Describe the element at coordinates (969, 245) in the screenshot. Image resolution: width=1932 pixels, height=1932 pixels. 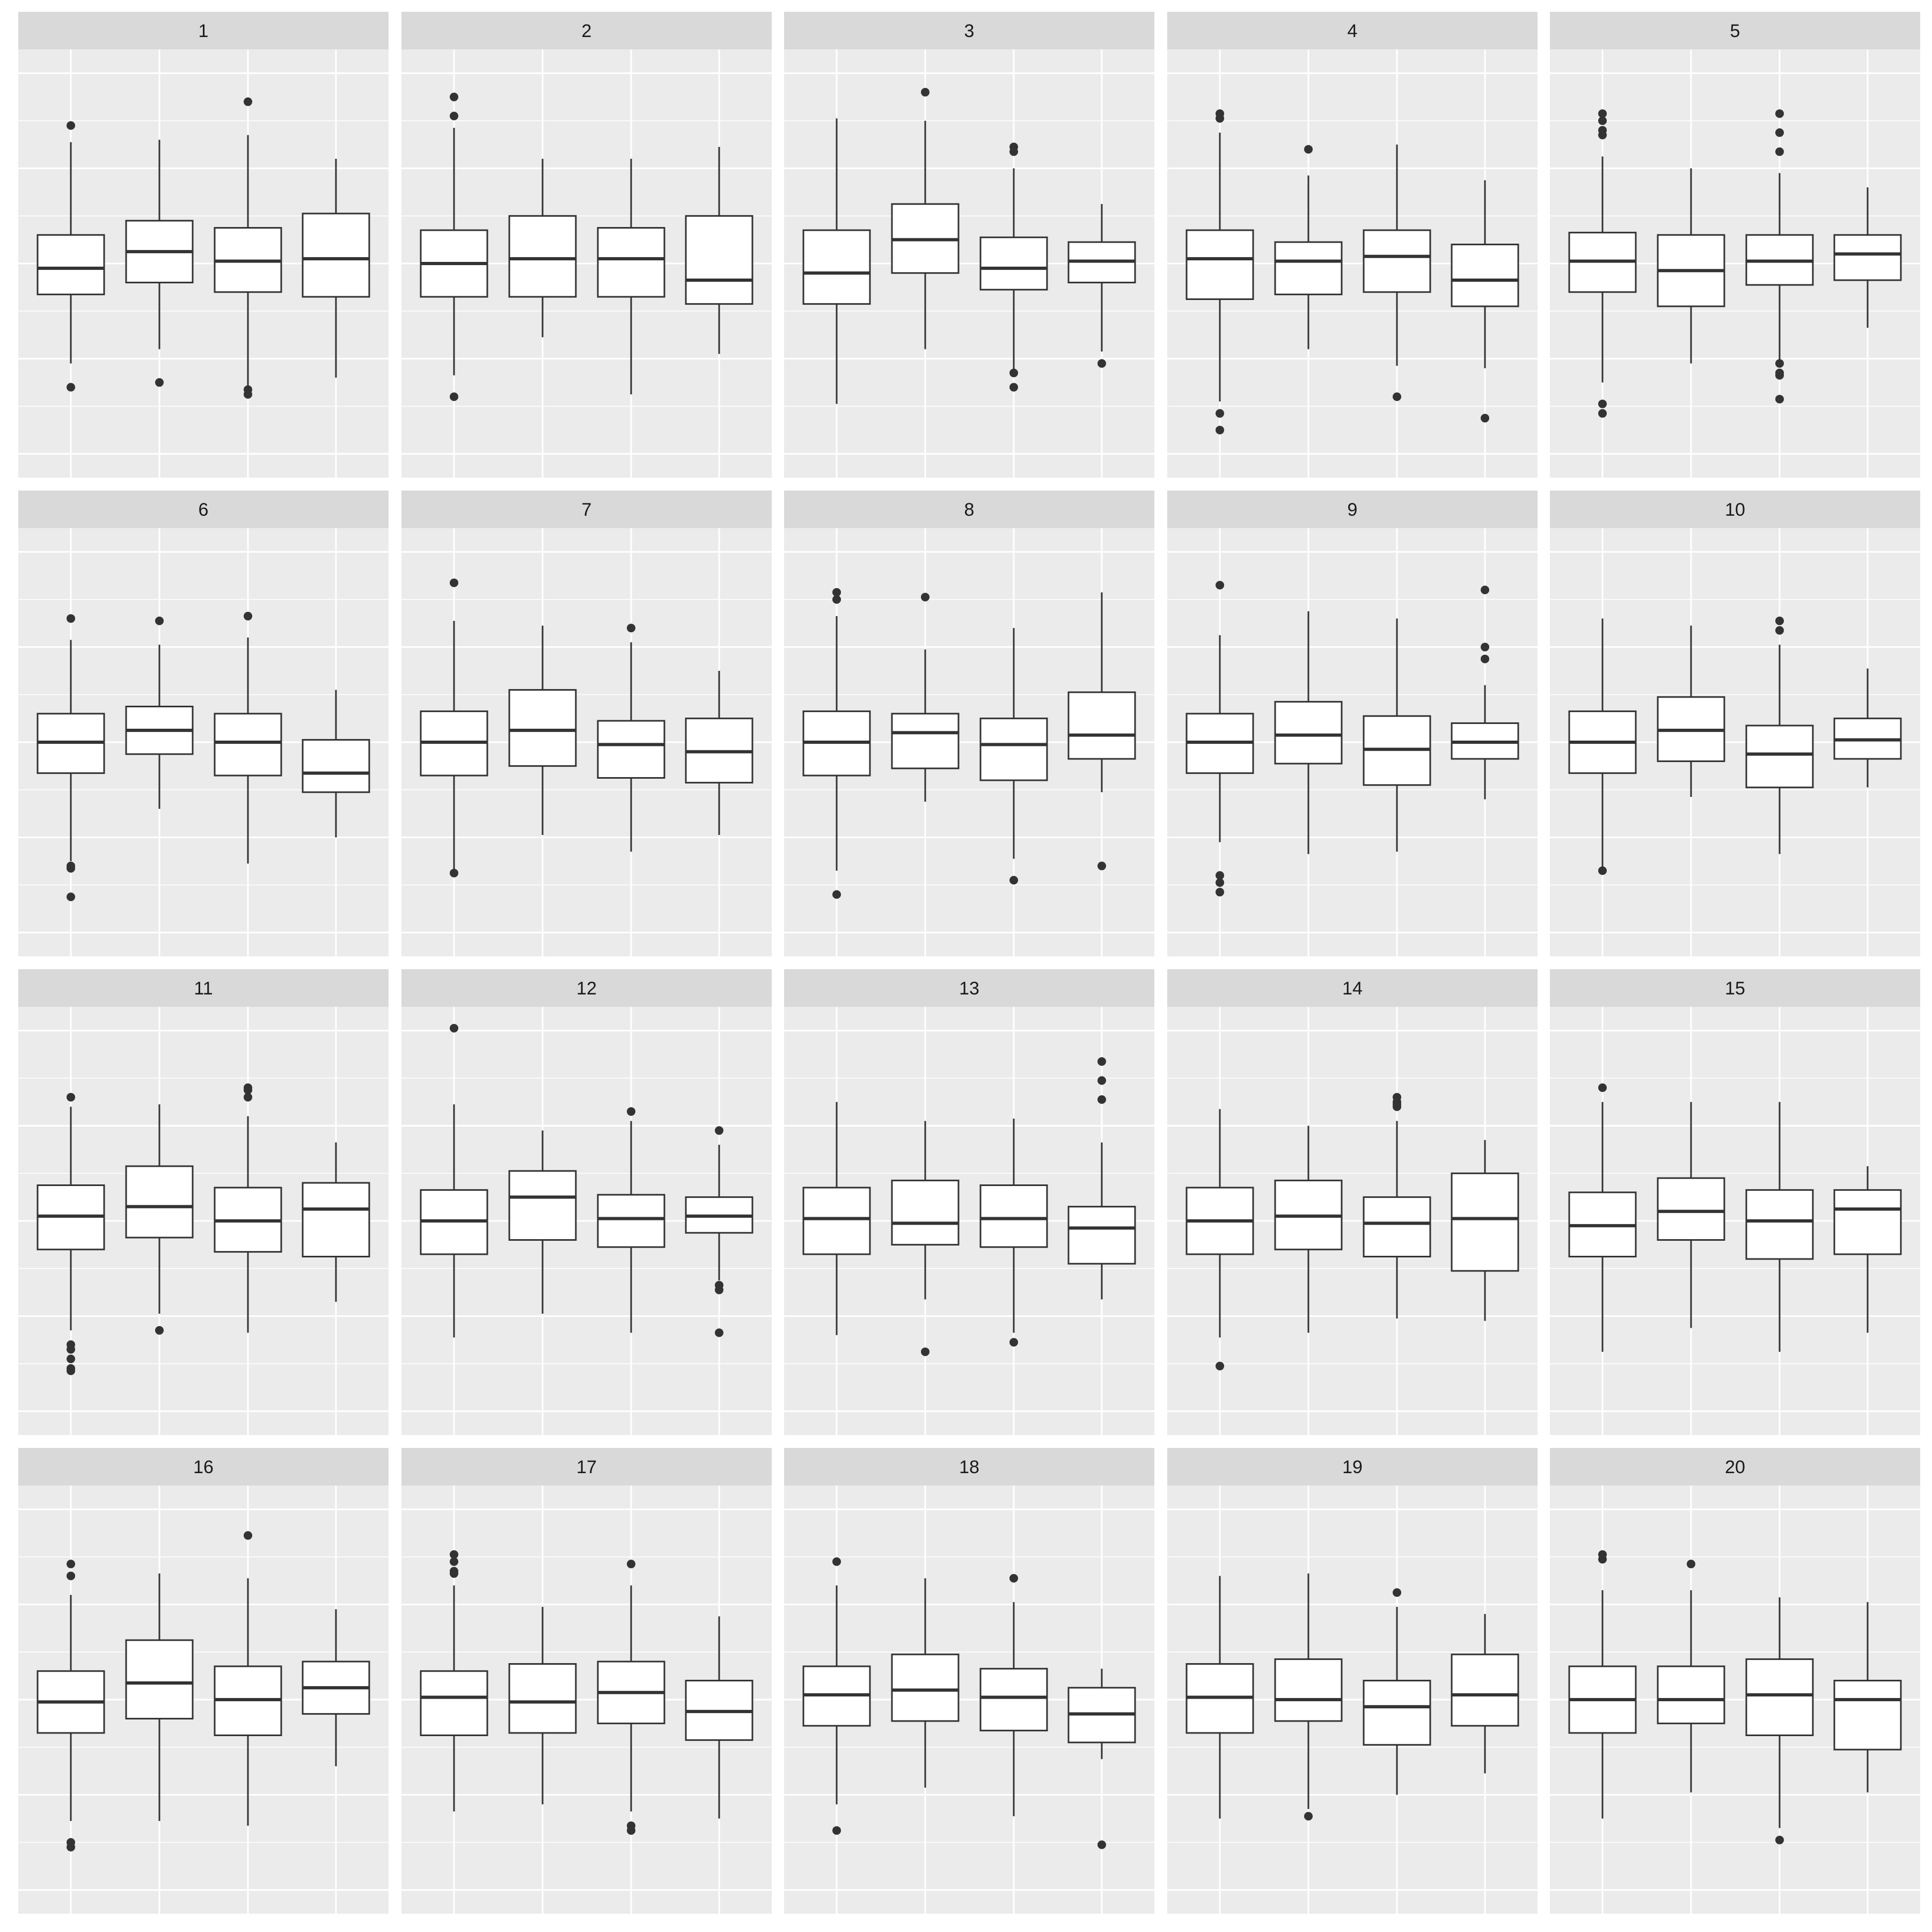
I see `facet-panel-3: 3` at that location.